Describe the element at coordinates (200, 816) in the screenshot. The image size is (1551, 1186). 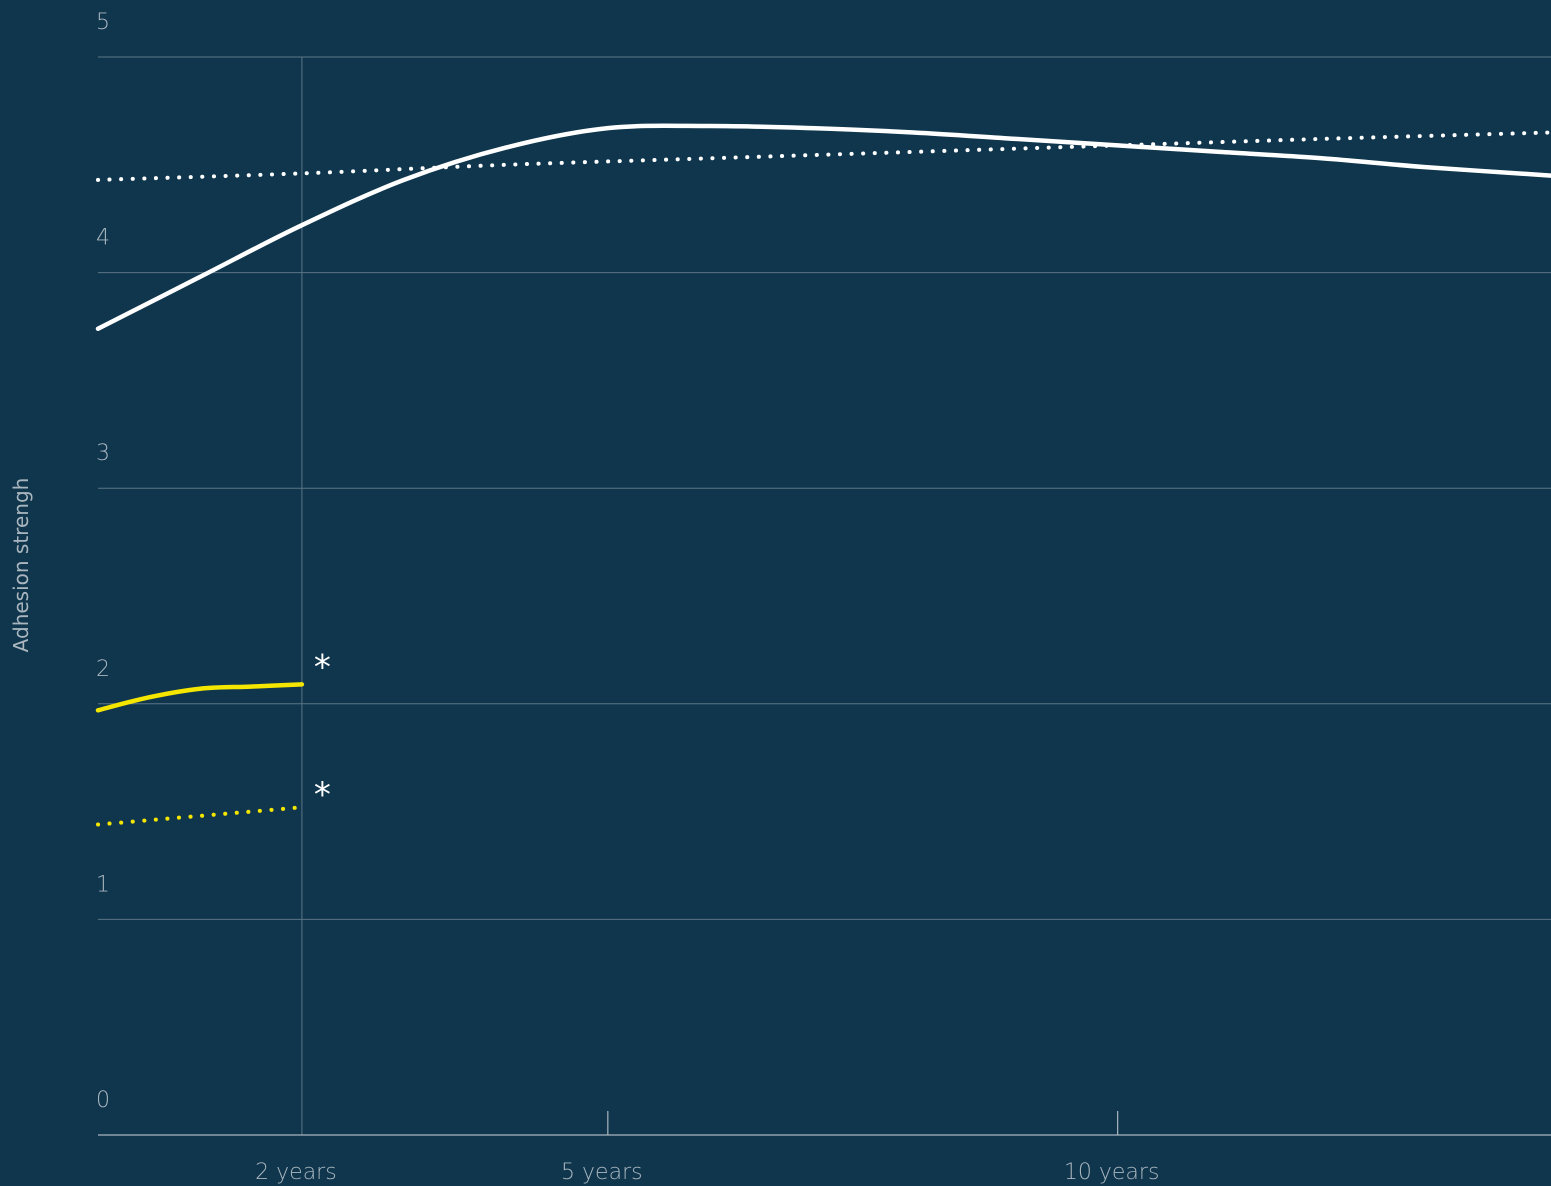
I see `series-line-yellow-dotted` at that location.